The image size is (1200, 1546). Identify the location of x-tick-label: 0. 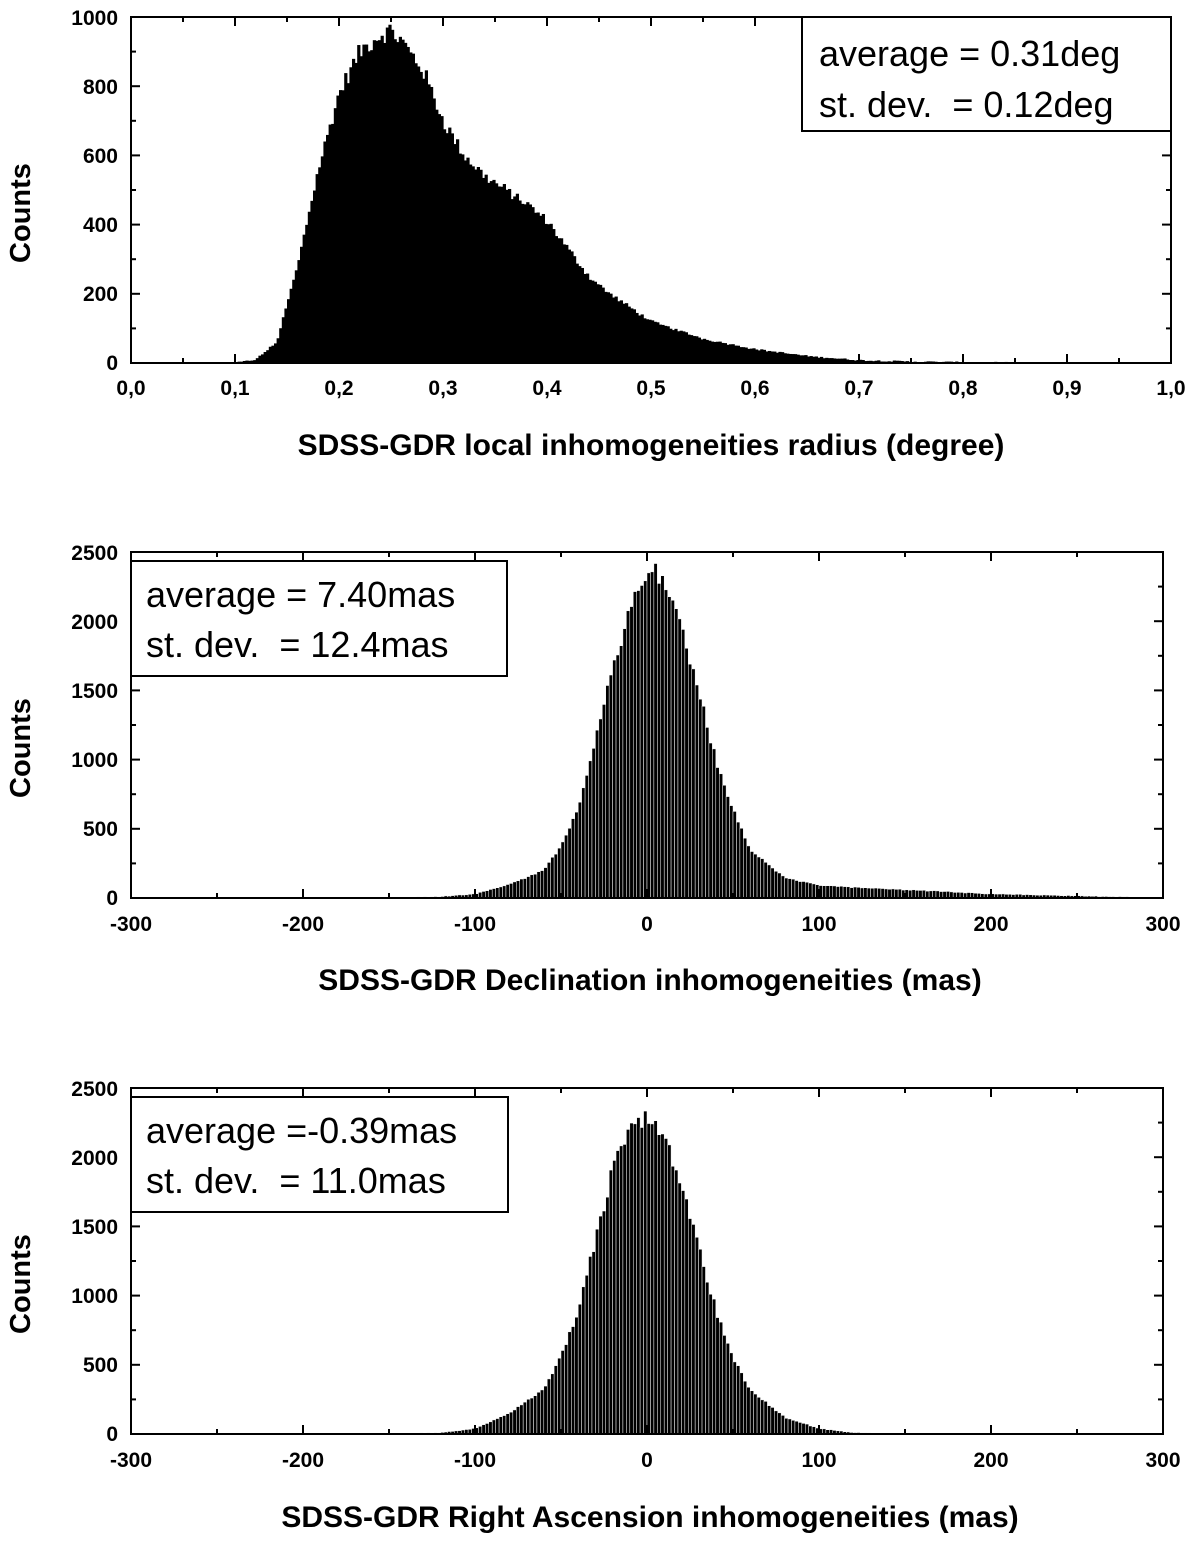
(647, 924).